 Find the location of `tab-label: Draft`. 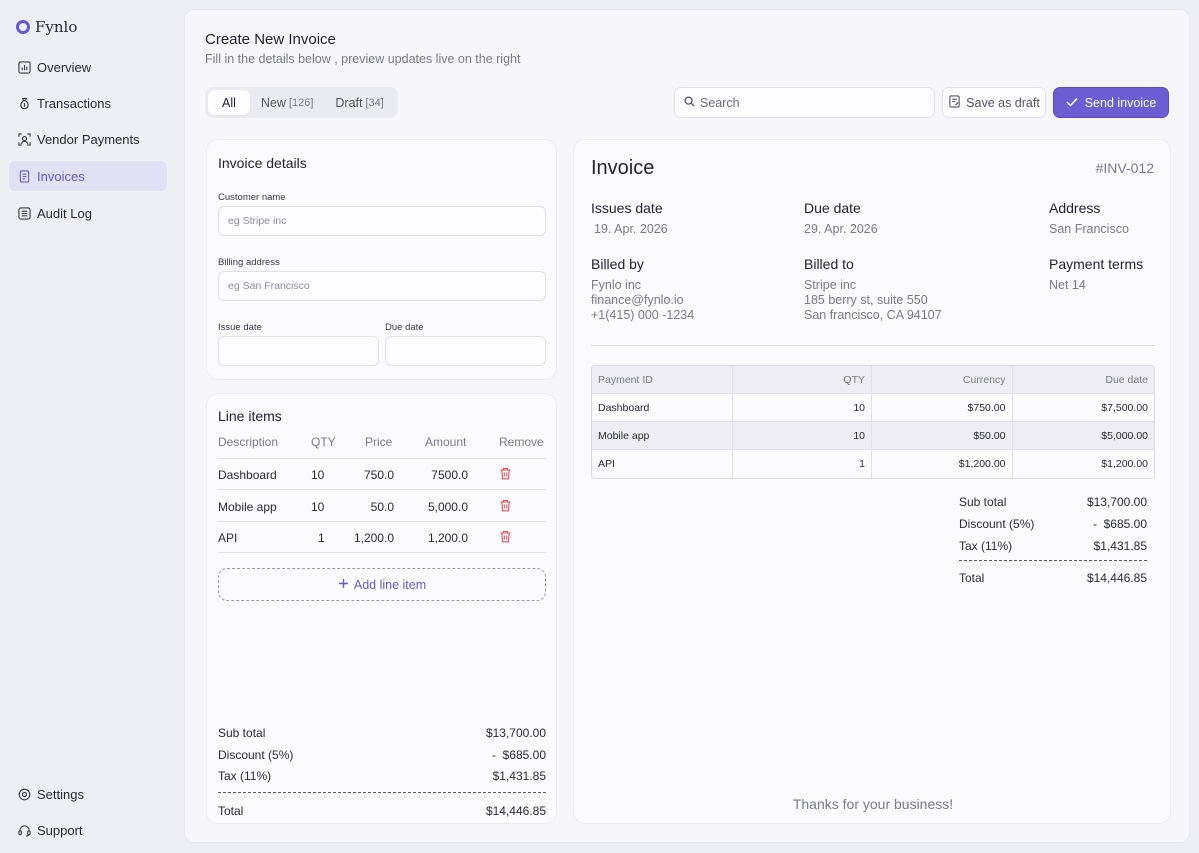

tab-label: Draft is located at coordinates (349, 102).